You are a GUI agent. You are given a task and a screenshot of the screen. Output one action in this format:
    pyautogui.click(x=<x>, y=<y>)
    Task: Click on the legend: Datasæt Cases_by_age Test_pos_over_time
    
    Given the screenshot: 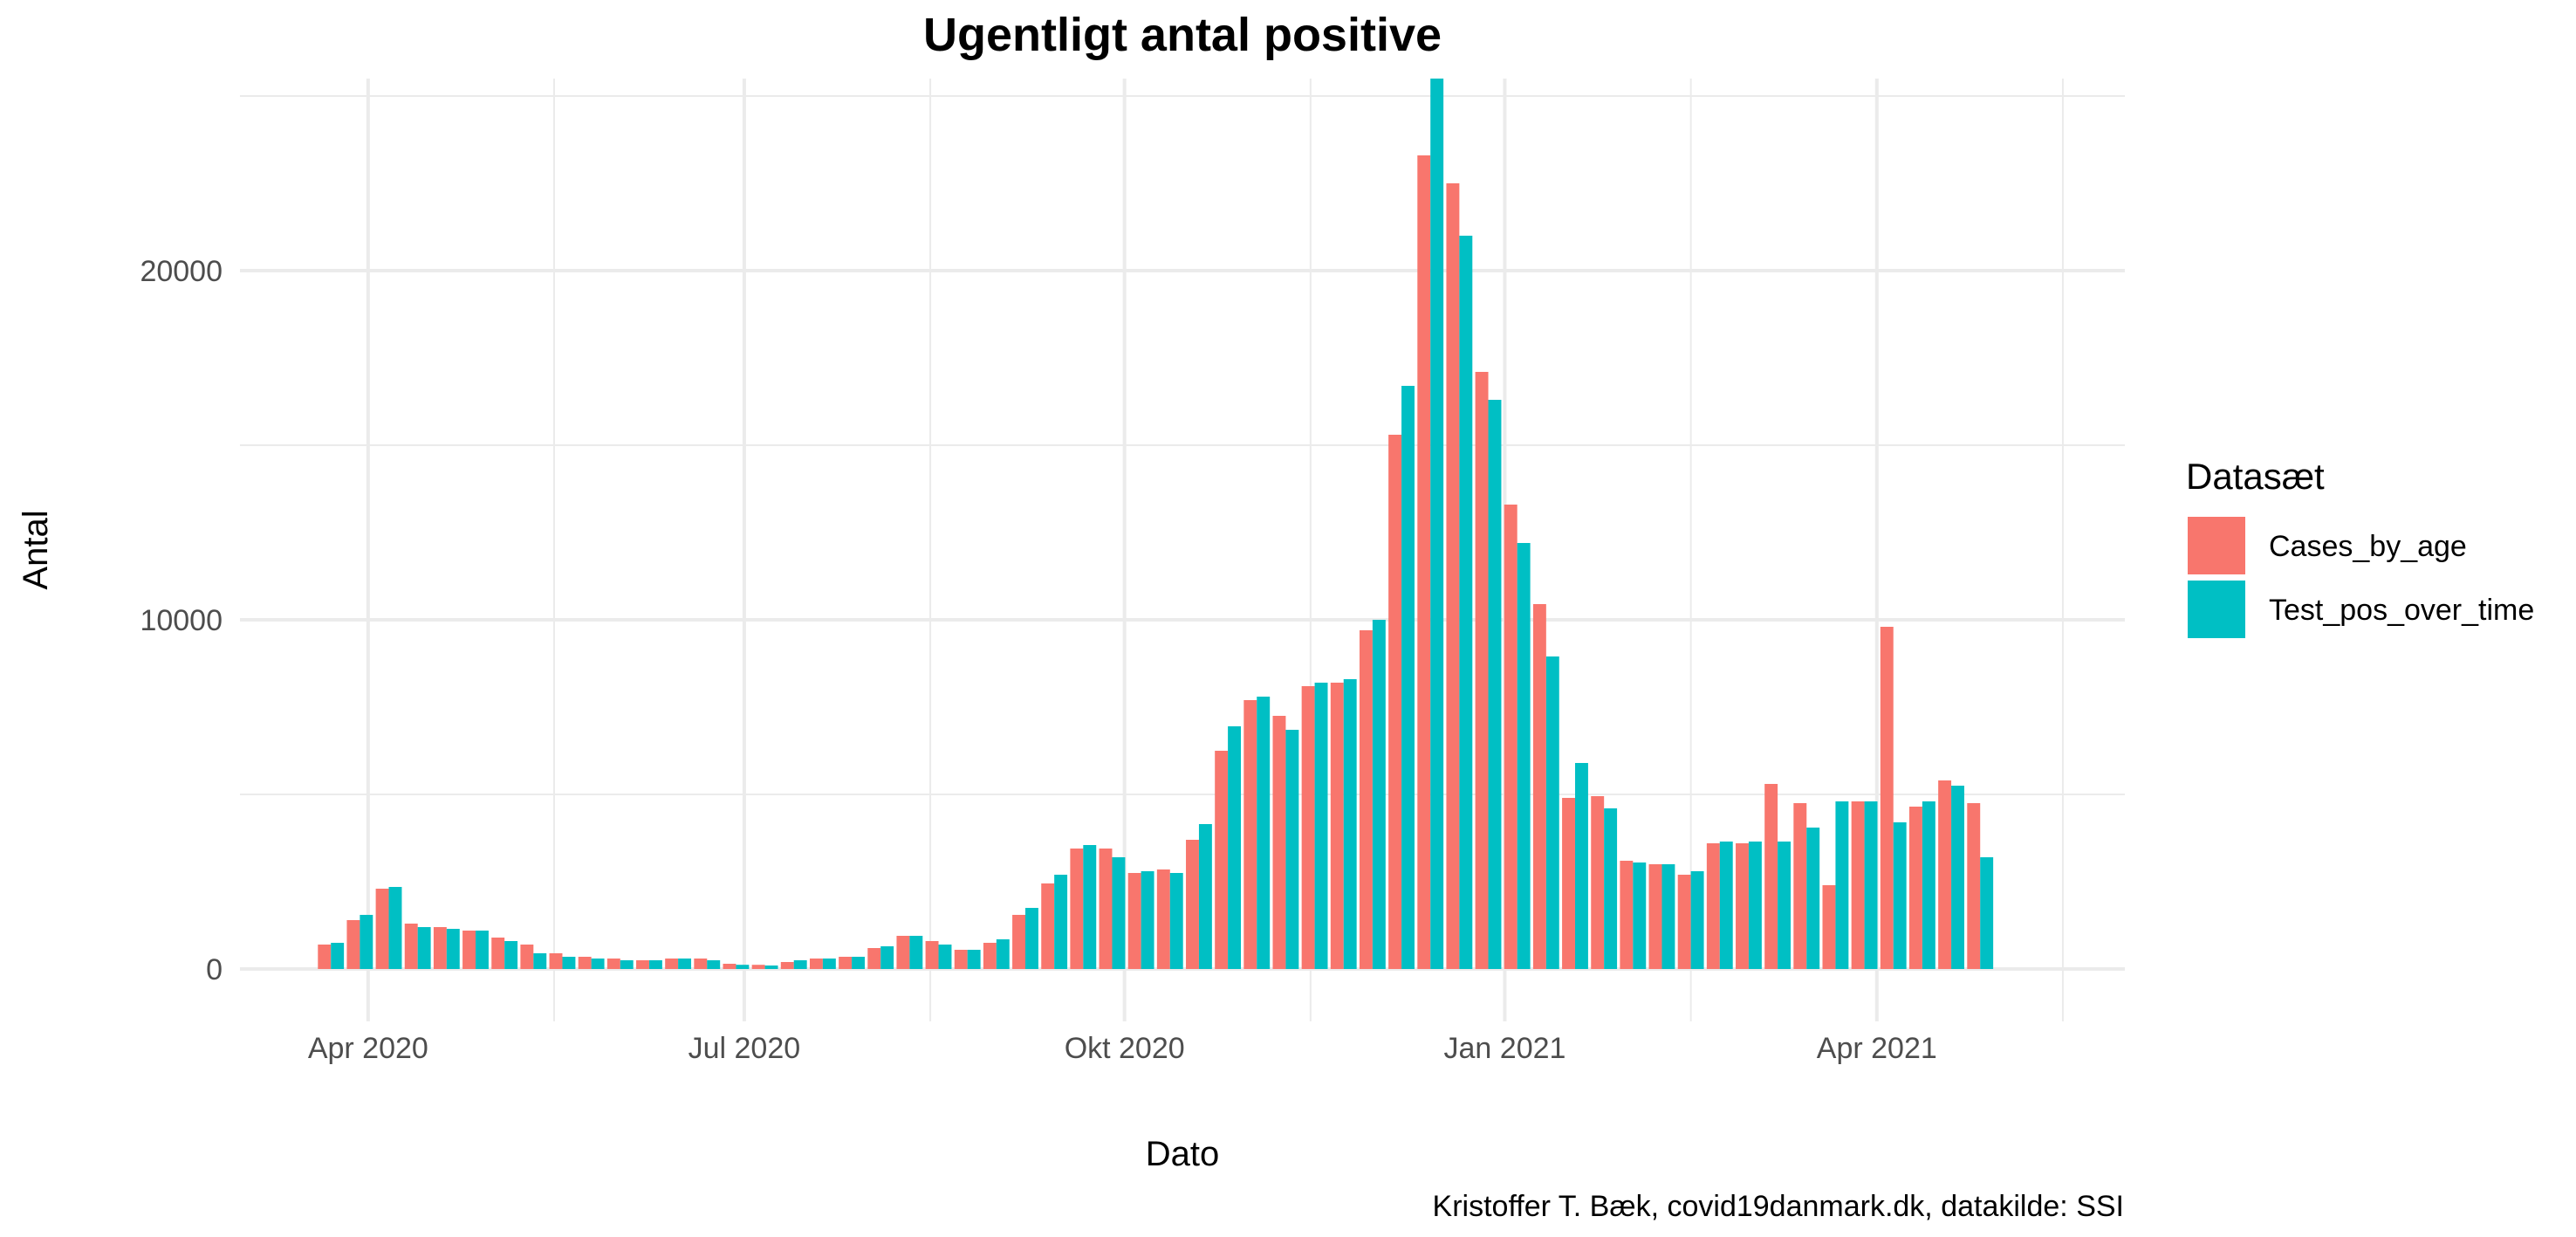 What is the action you would take?
    pyautogui.click(x=2360, y=547)
    